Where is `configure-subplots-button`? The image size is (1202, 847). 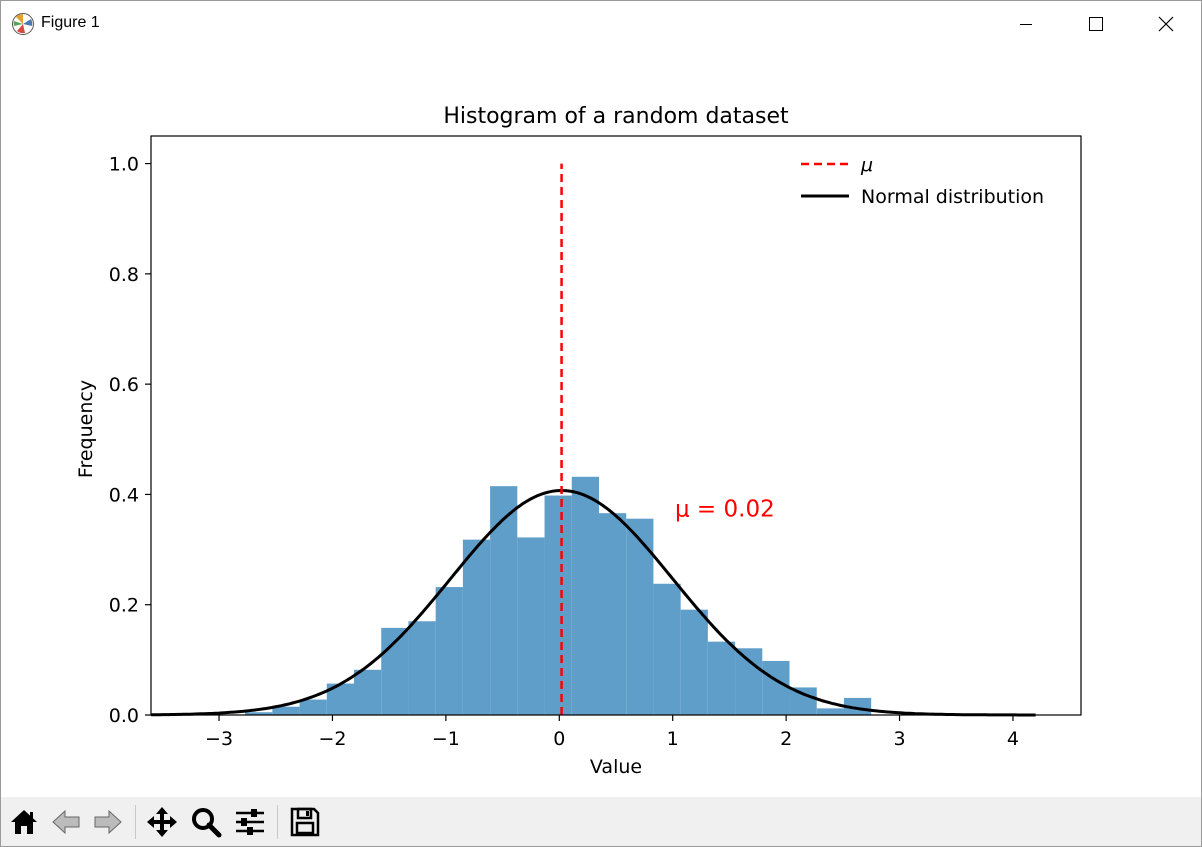
configure-subplots-button is located at coordinates (250, 822).